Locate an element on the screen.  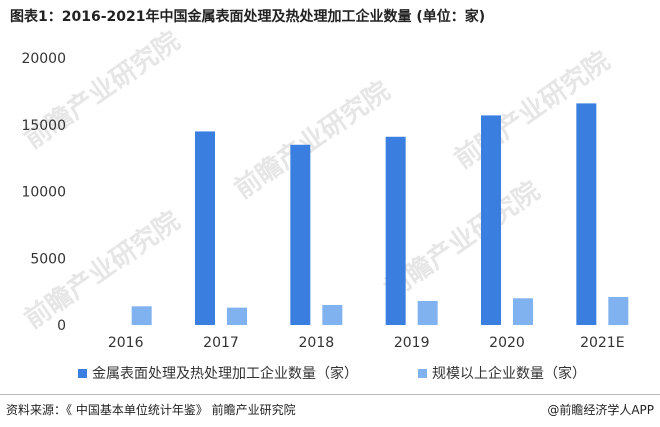
y-tick-label: 10000 is located at coordinates (43, 193).